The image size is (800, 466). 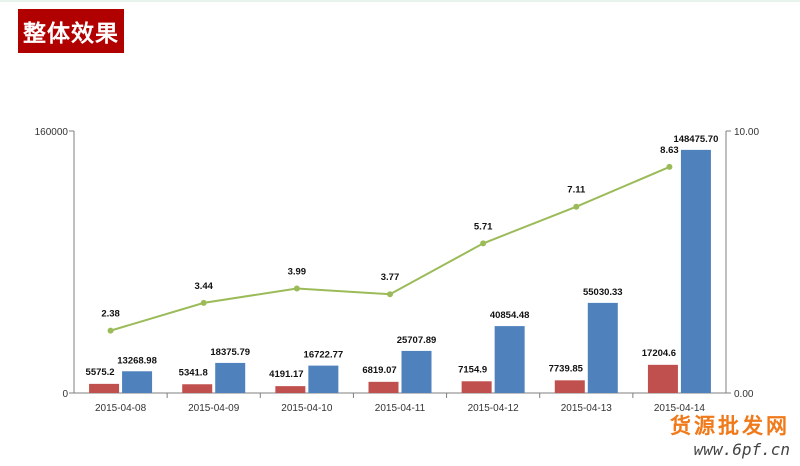 What do you see at coordinates (510, 315) in the screenshot?
I see `data-label-series2: 40854.48` at bounding box center [510, 315].